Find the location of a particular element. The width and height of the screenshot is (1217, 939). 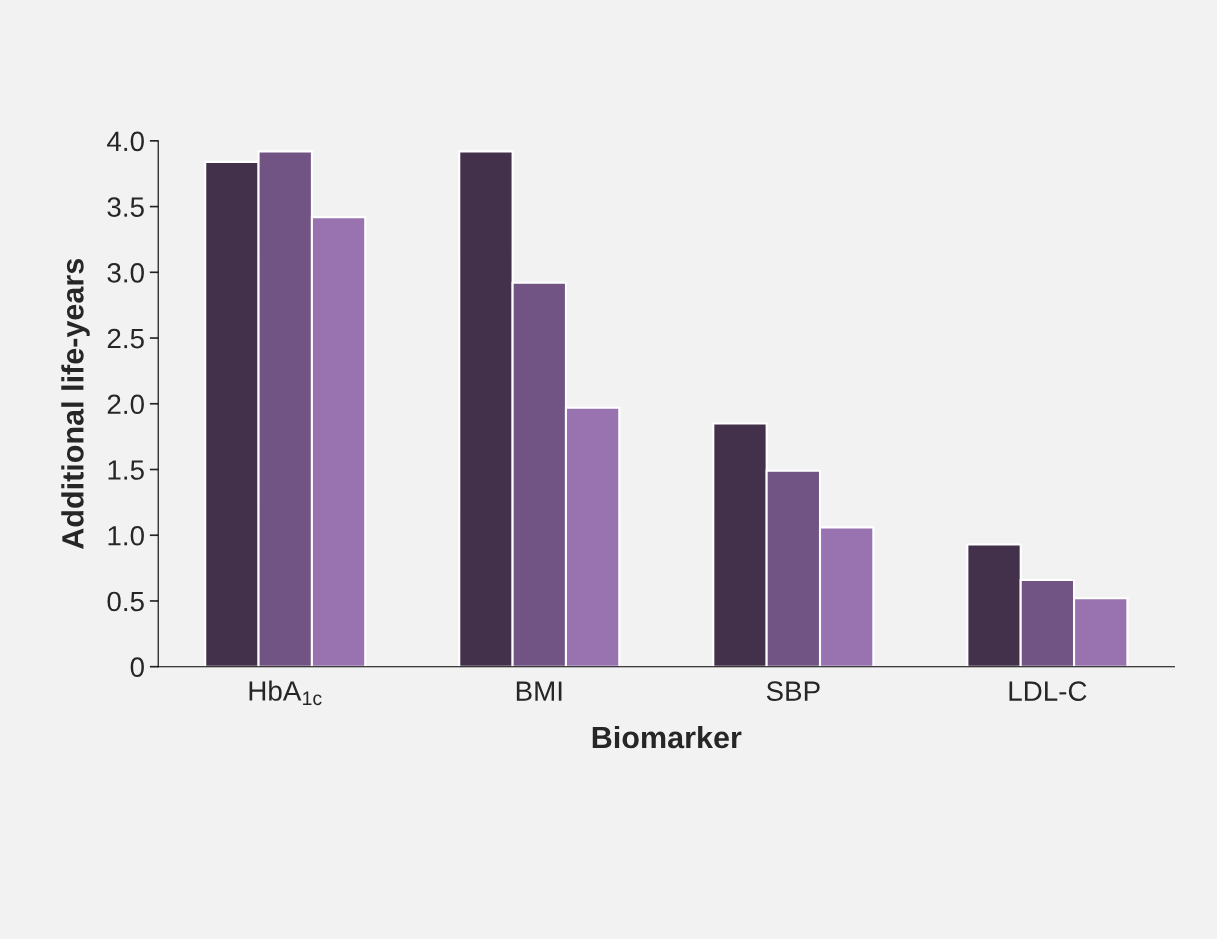

x-tick-label: HbA$_{1c}$ is located at coordinates (285, 693).